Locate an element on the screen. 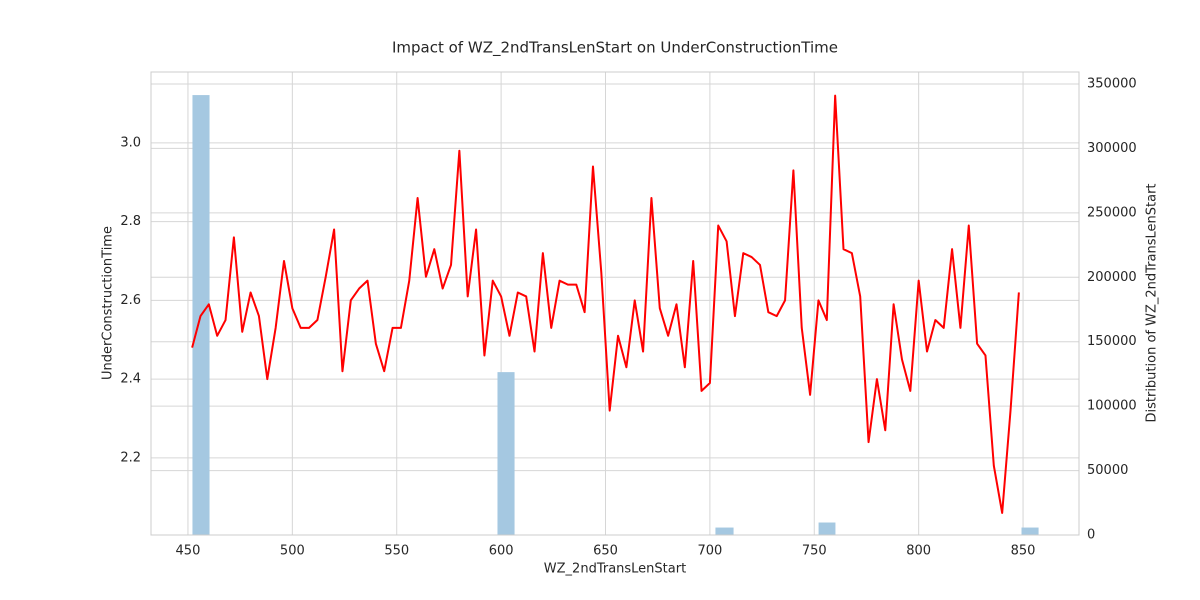 The width and height of the screenshot is (1200, 600). y-axis-label: UnderConstructionTime is located at coordinates (108, 303).